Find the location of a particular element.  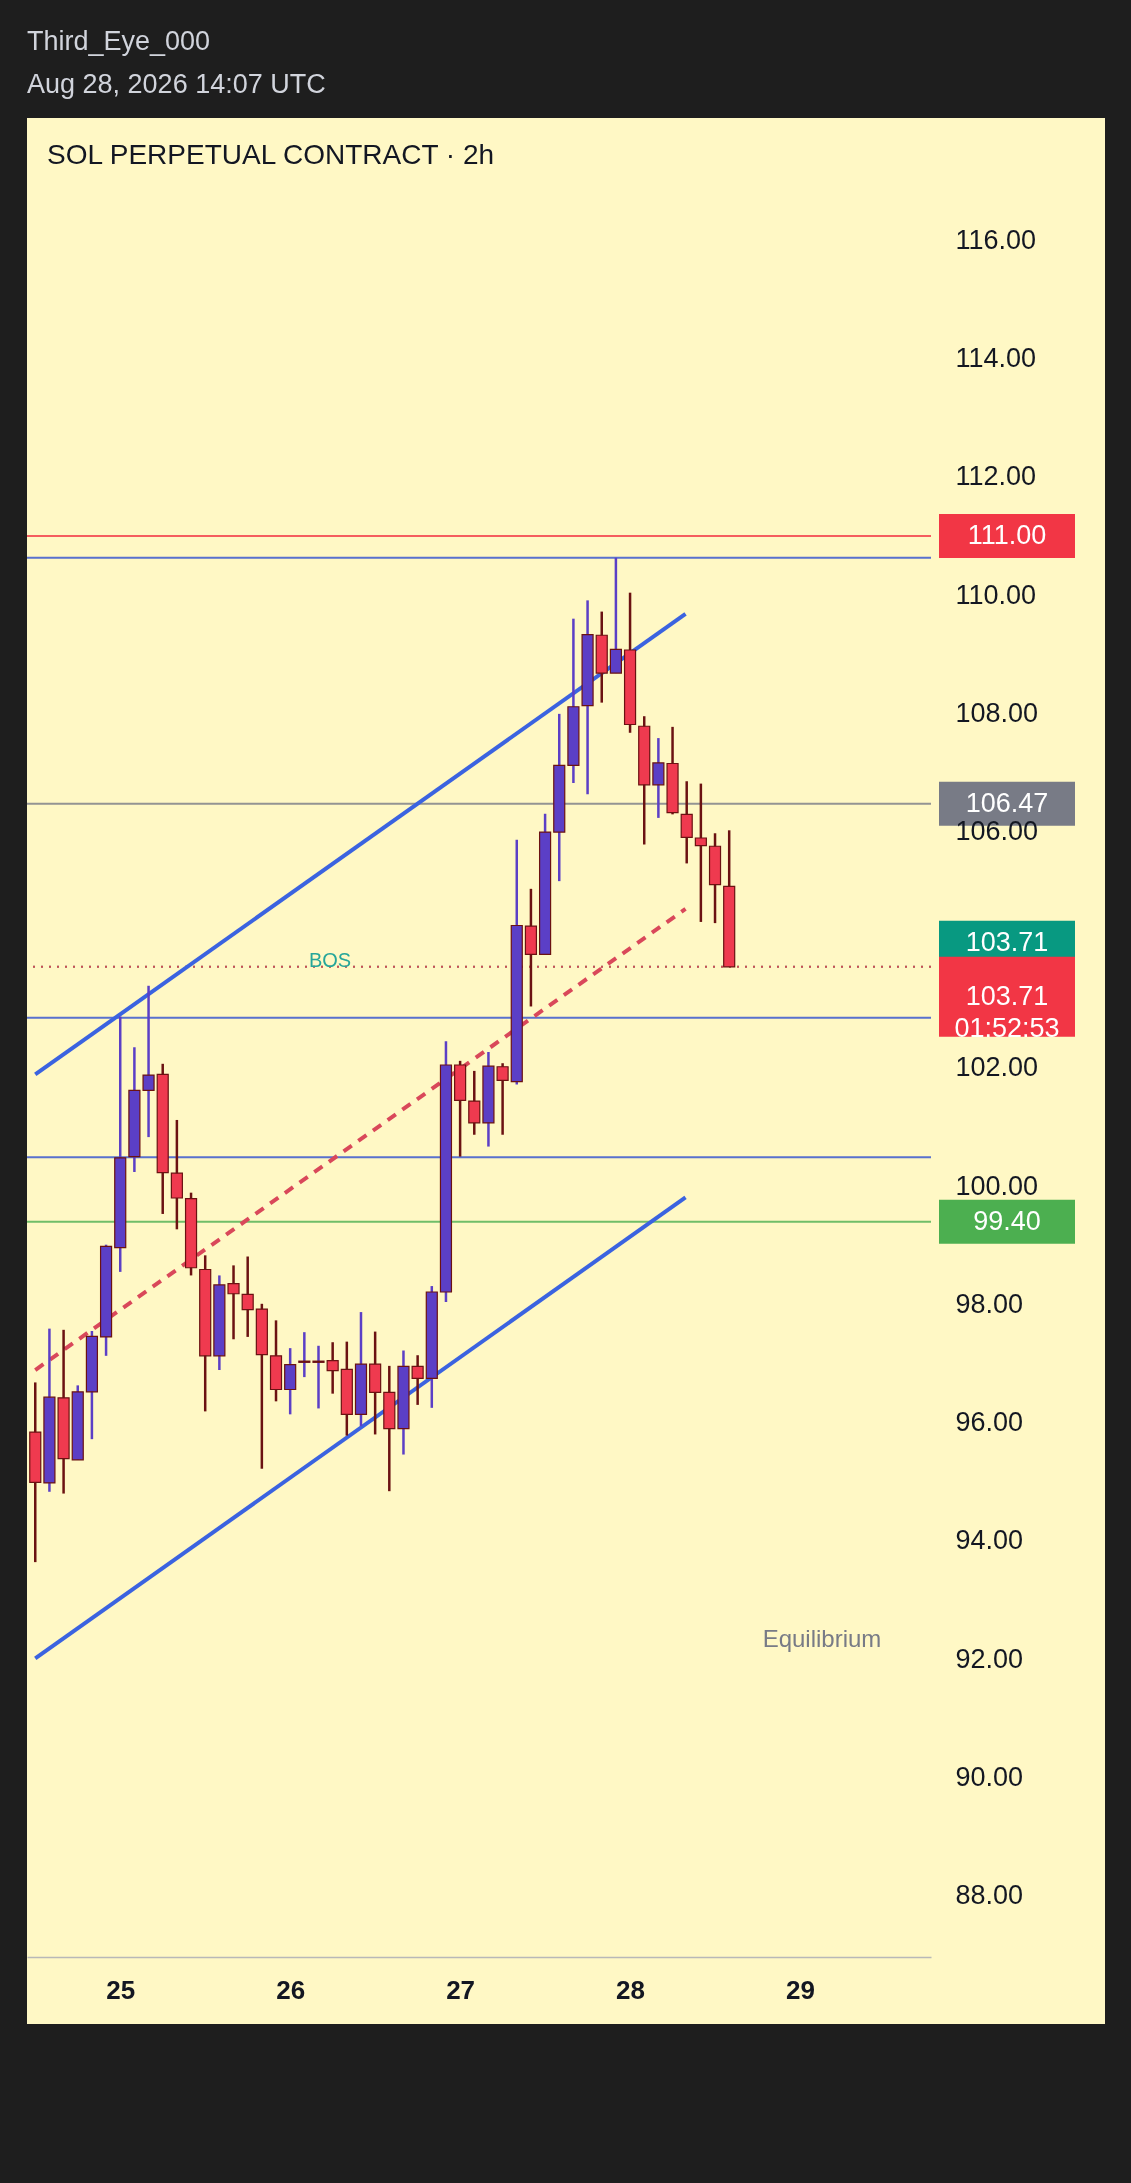

ref-line-label: 103.71 01:52:53 is located at coordinates (1007, 1011).